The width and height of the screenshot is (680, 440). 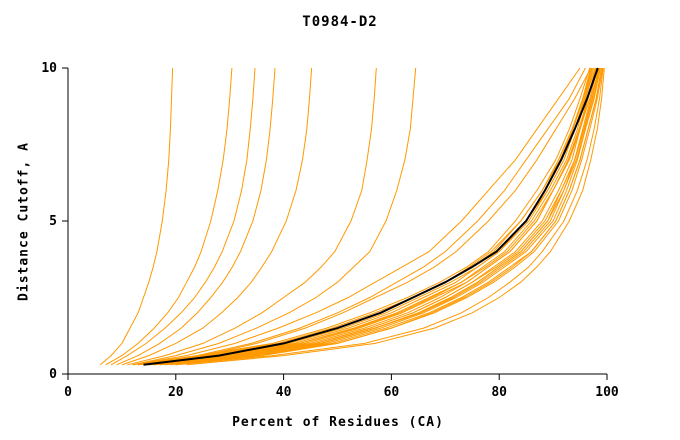 I want to click on y-tick-label: 0, so click(x=53, y=374).